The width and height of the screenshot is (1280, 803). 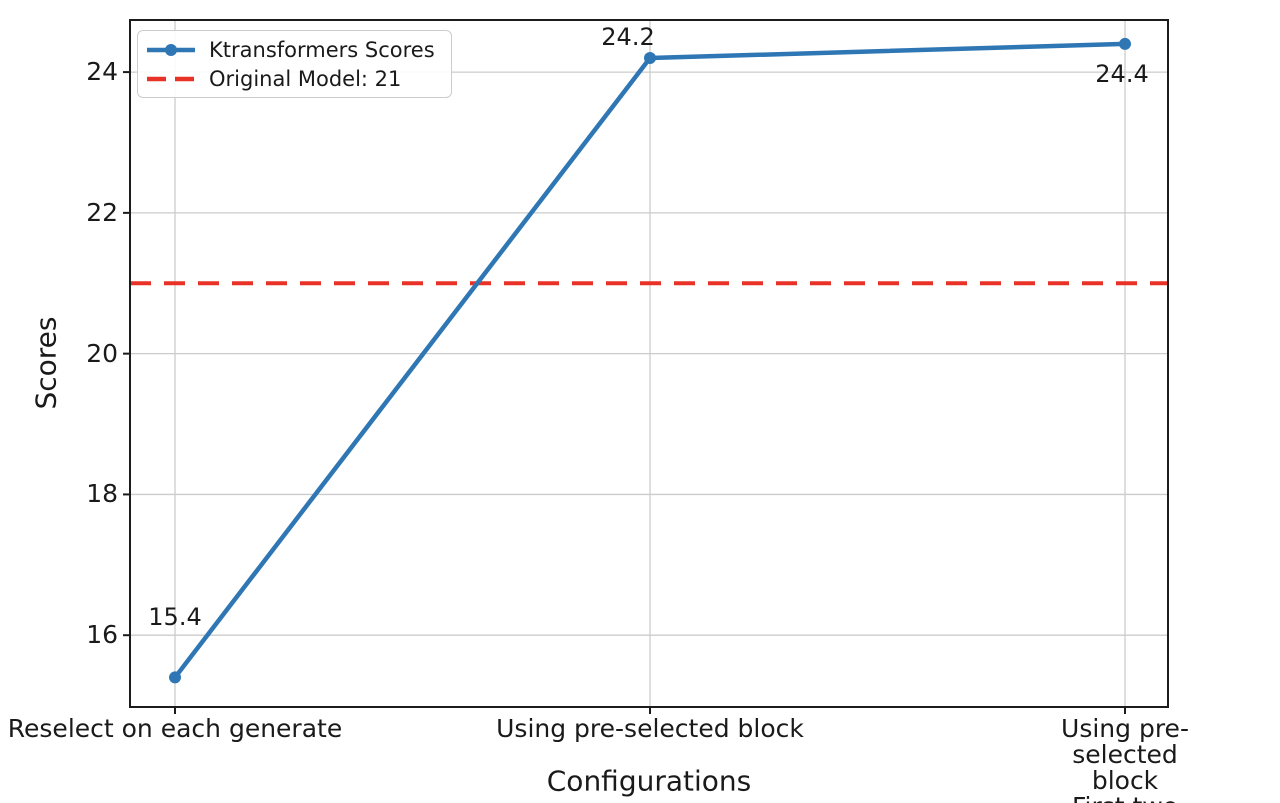 What do you see at coordinates (102, 635) in the screenshot?
I see `y-tick-label: 16` at bounding box center [102, 635].